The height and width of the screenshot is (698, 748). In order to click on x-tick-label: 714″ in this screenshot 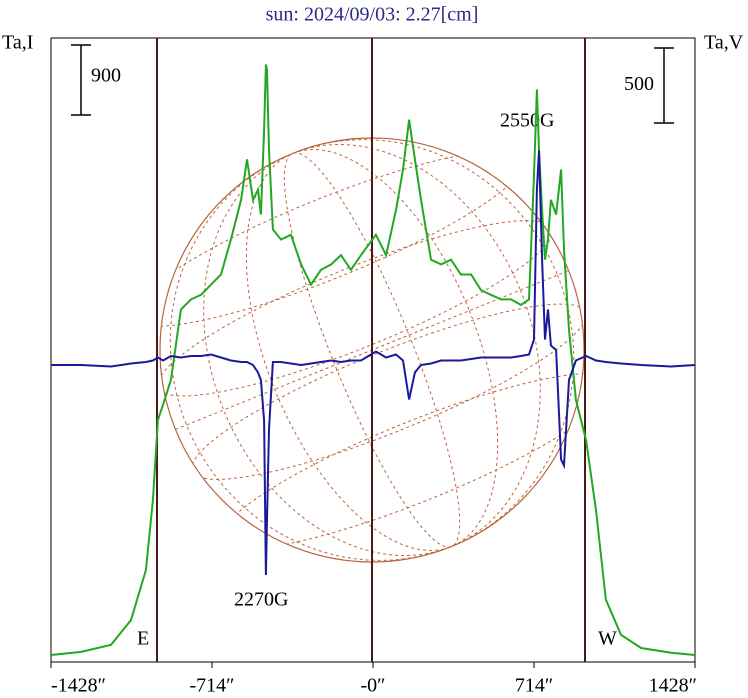, I will do `click(534, 686)`.